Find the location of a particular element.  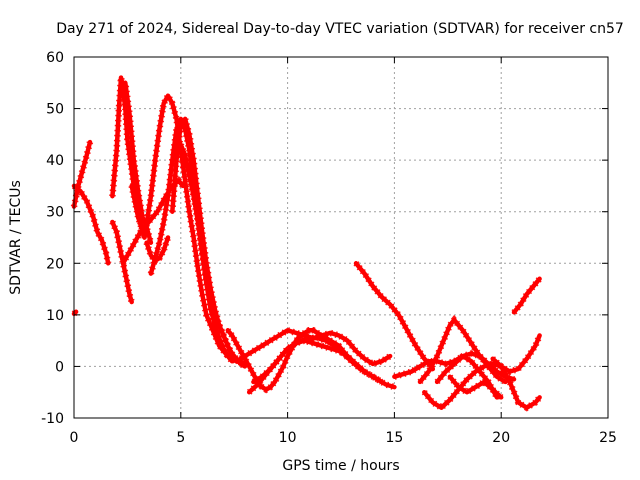

track-20-line is located at coordinates (482, 371).